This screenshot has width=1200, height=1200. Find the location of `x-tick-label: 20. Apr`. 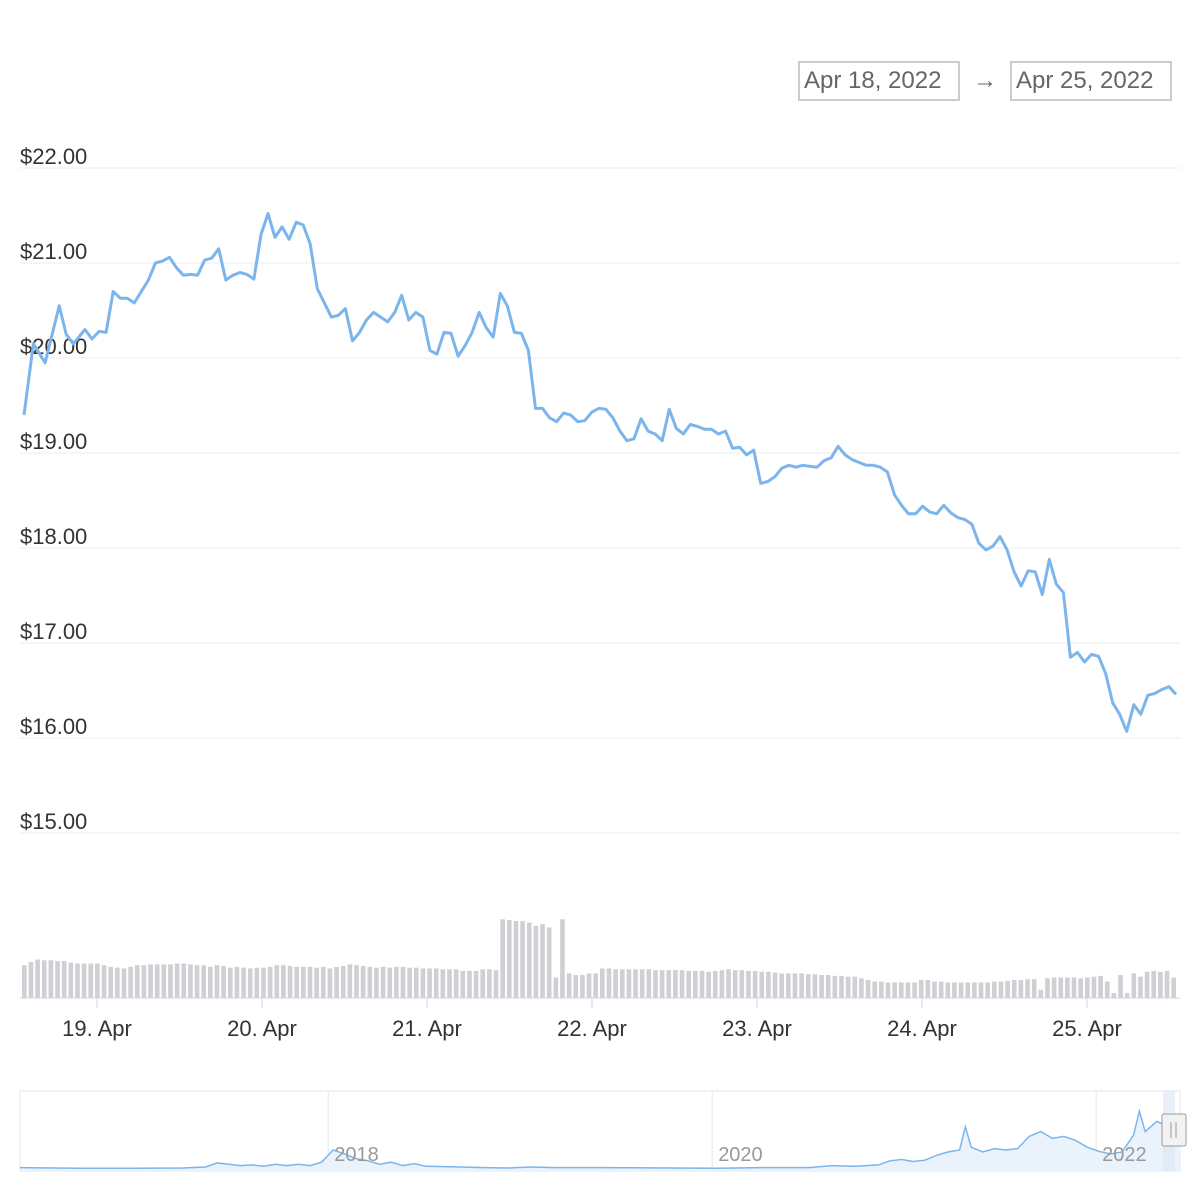

x-tick-label: 20. Apr is located at coordinates (262, 1028).